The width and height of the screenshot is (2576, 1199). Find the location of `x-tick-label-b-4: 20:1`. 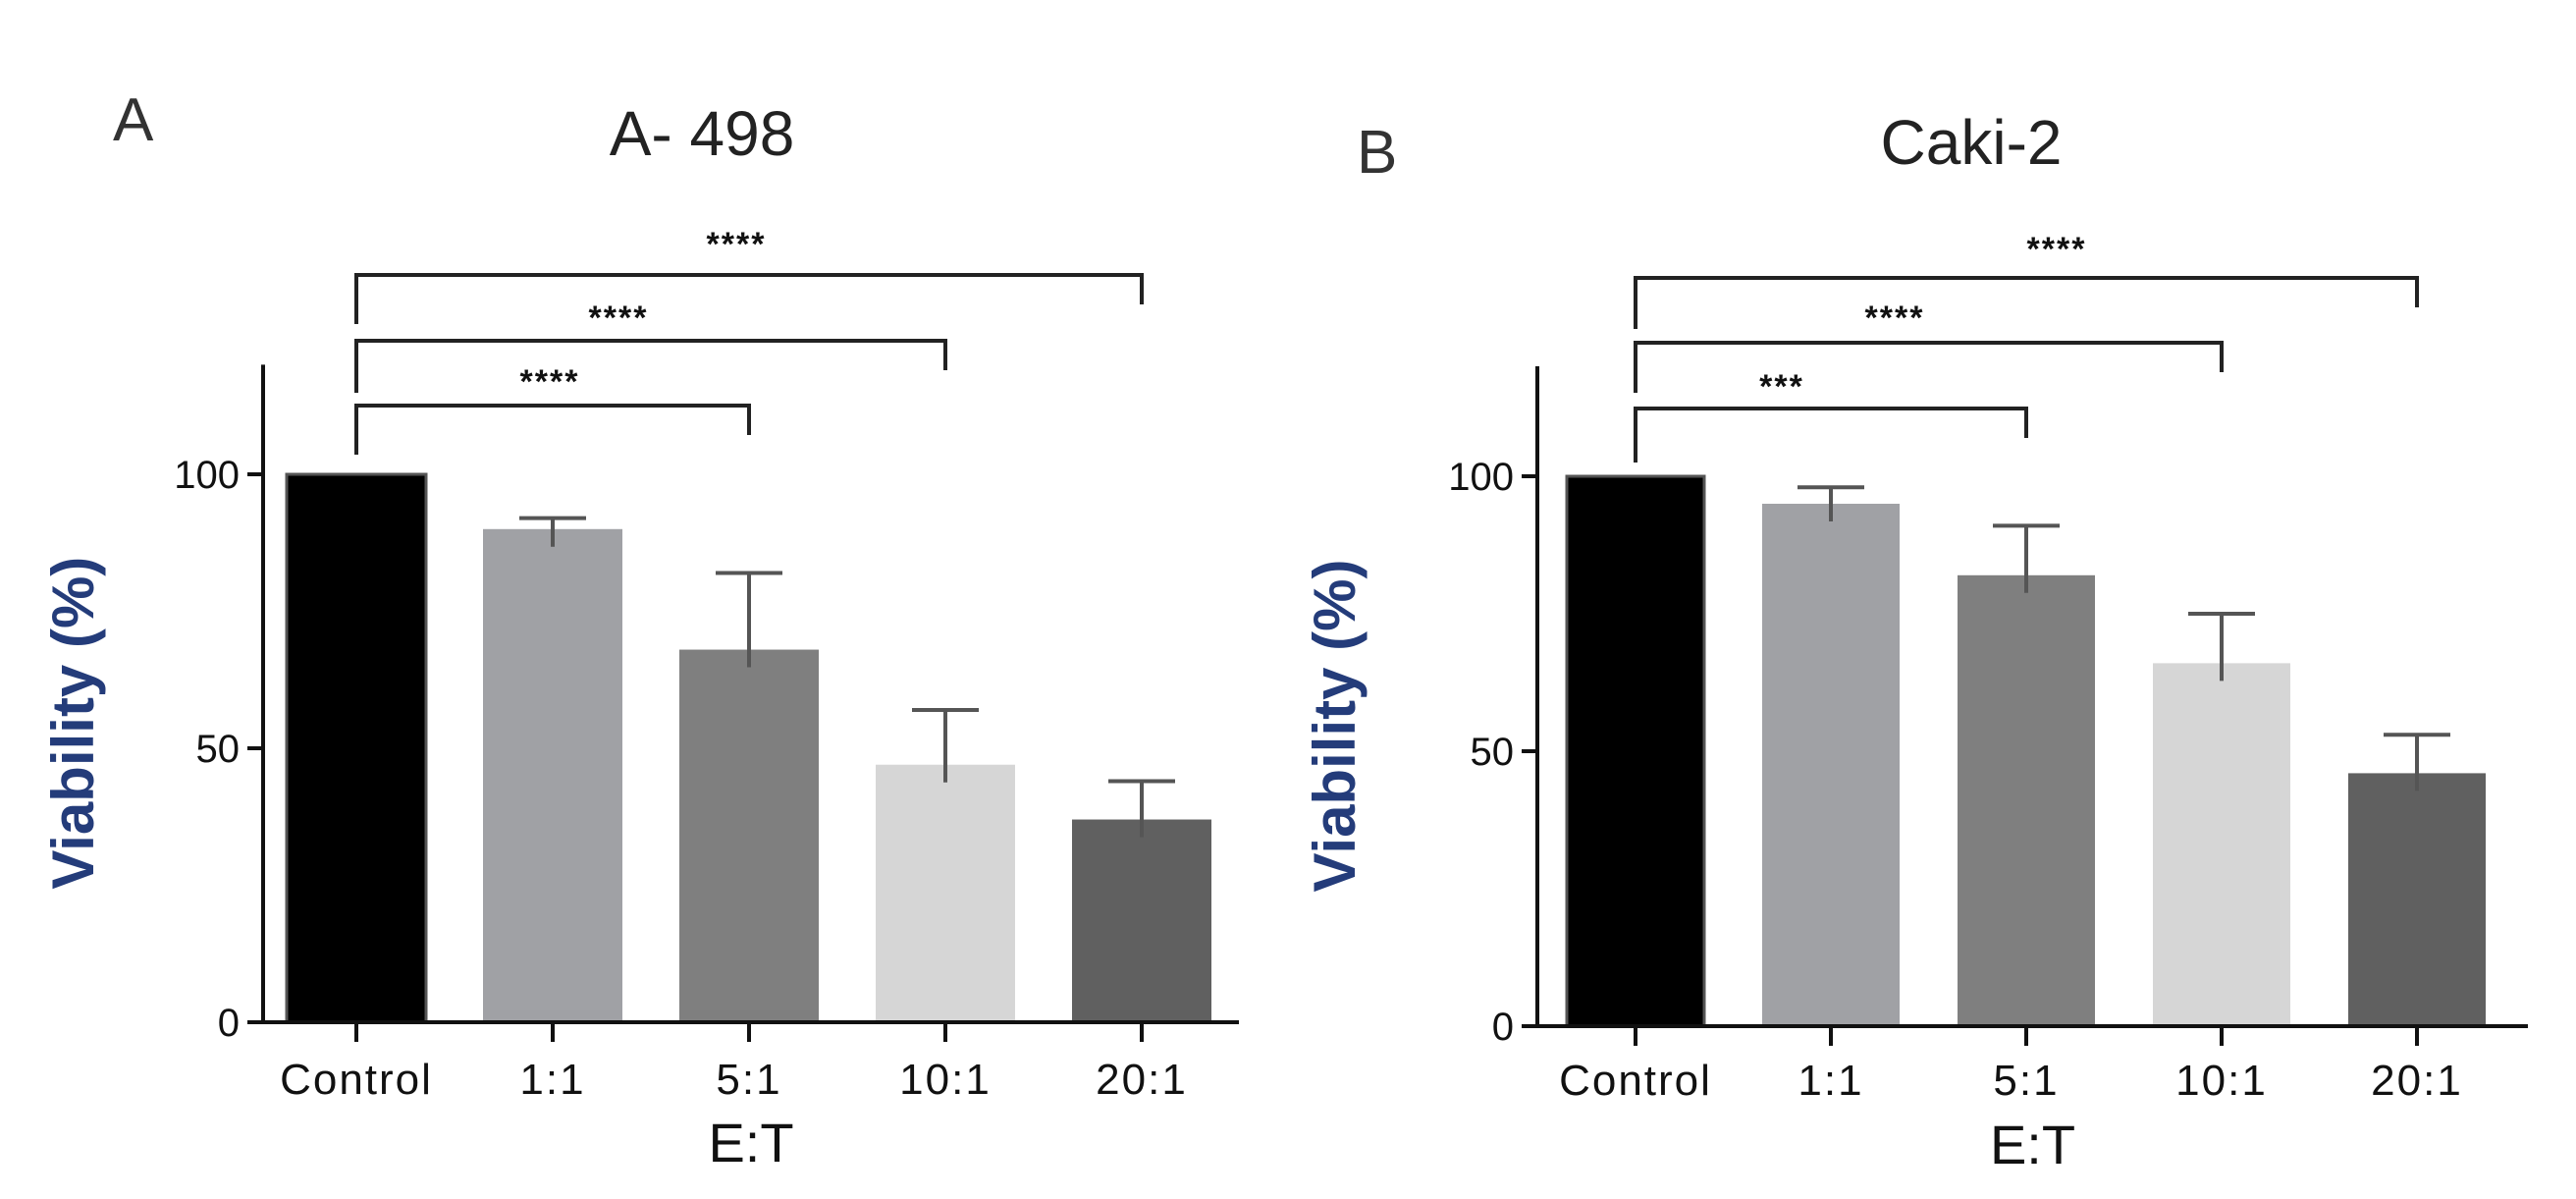

x-tick-label-b-4: 20:1 is located at coordinates (2417, 1081).